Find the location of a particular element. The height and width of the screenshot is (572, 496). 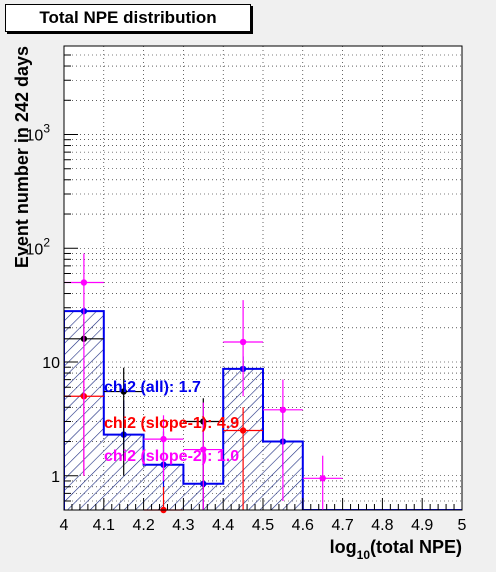

x-tick-label: 4.6 is located at coordinates (303, 525).